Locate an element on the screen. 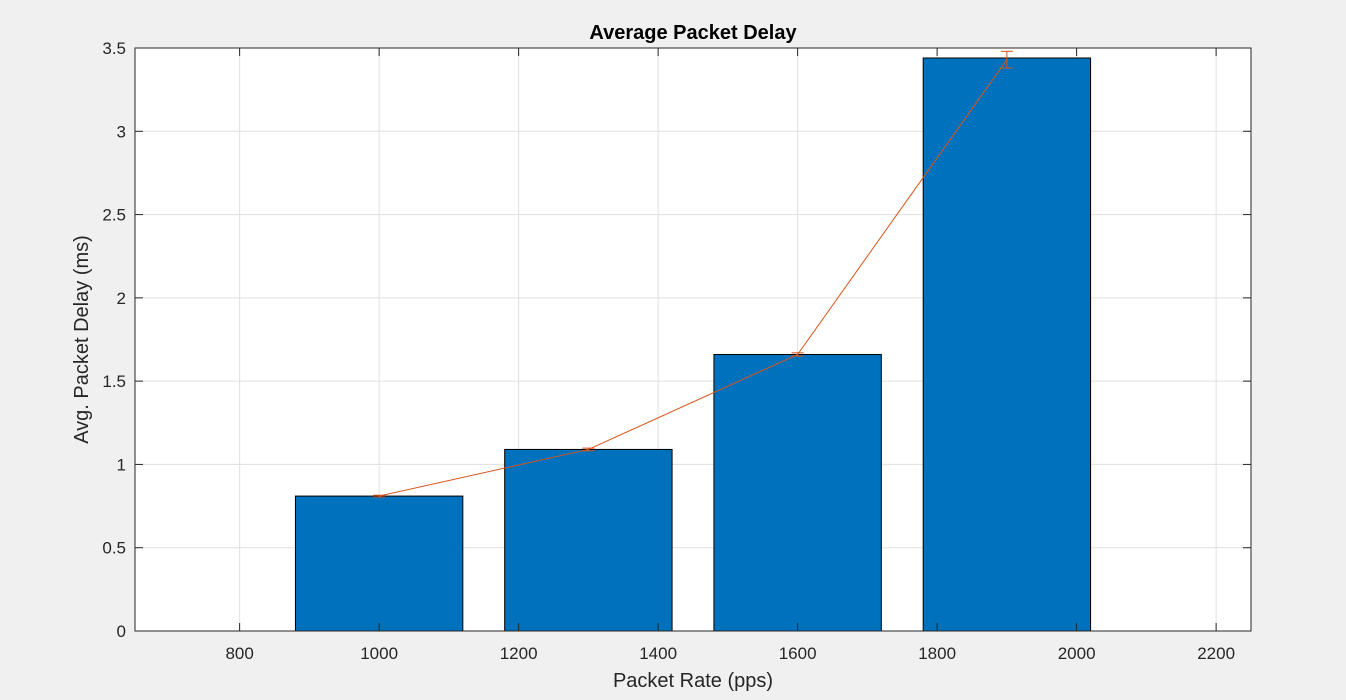 This screenshot has height=700, width=1346. y-axis-label: Avg. Packet Delay (ms) is located at coordinates (82, 339).